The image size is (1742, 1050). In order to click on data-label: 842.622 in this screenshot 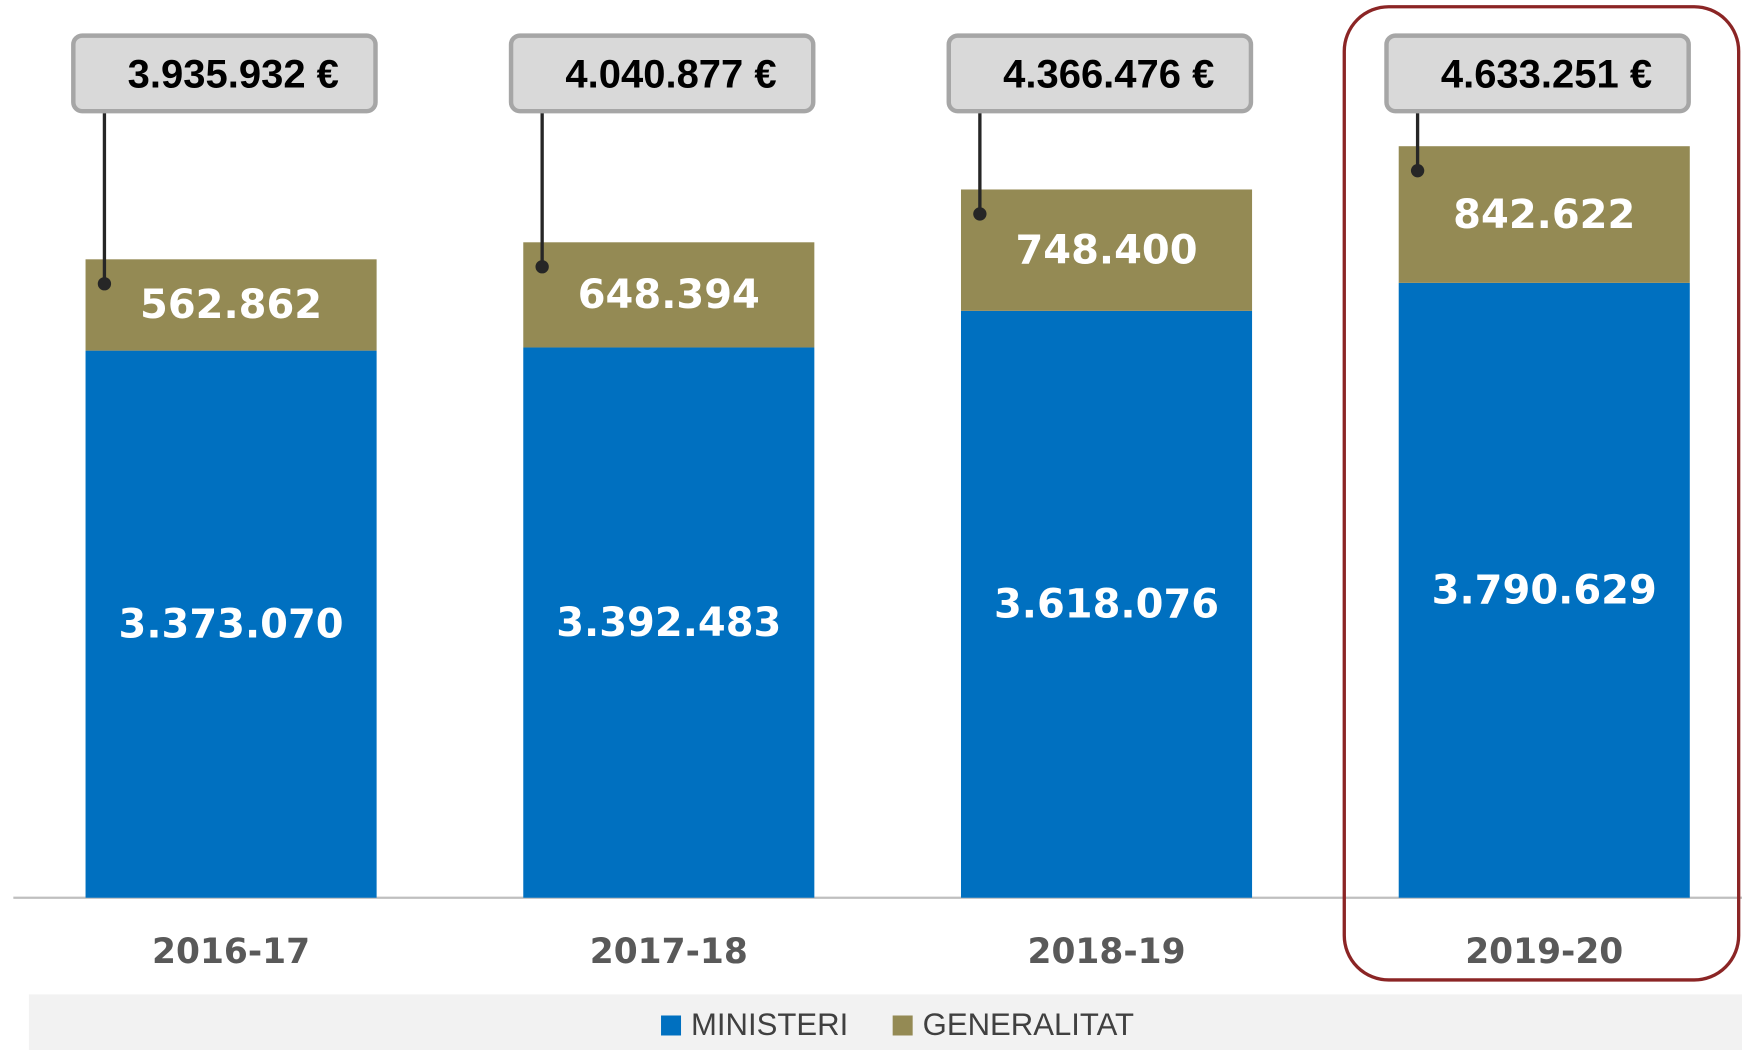, I will do `click(1544, 215)`.